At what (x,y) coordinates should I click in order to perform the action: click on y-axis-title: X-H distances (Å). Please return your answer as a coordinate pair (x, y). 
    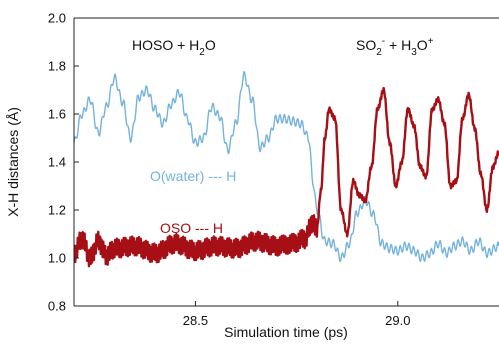
    Looking at the image, I should click on (13, 162).